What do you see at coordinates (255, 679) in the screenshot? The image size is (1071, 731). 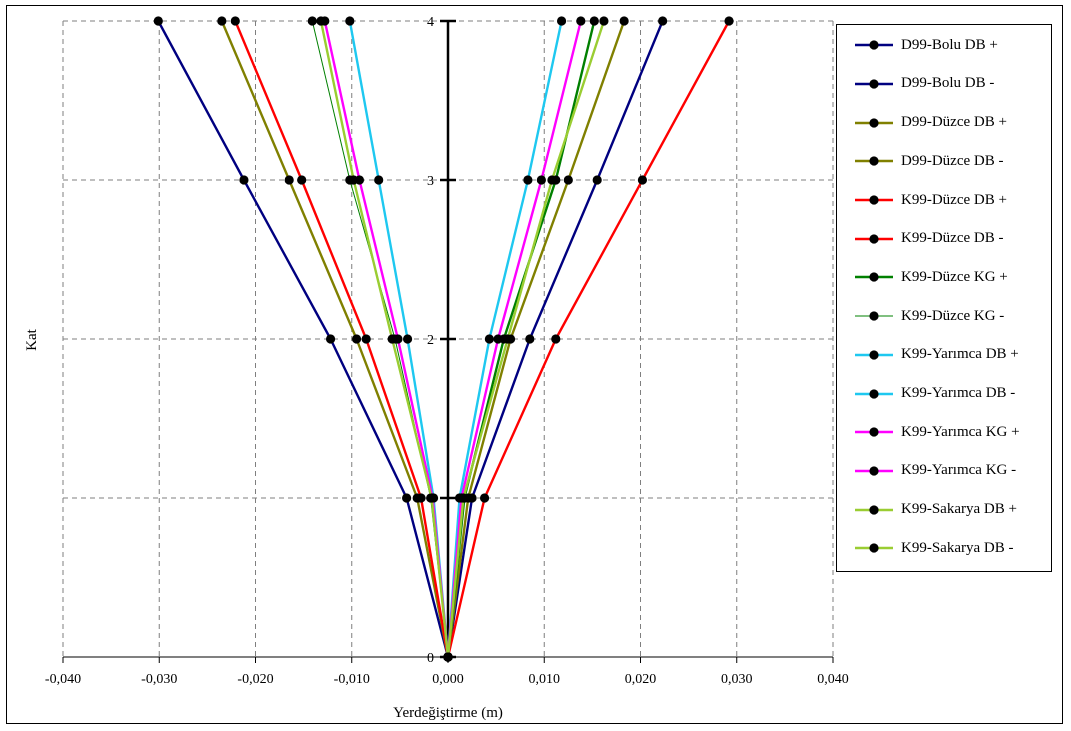 I see `x-tick-label: -0,020` at bounding box center [255, 679].